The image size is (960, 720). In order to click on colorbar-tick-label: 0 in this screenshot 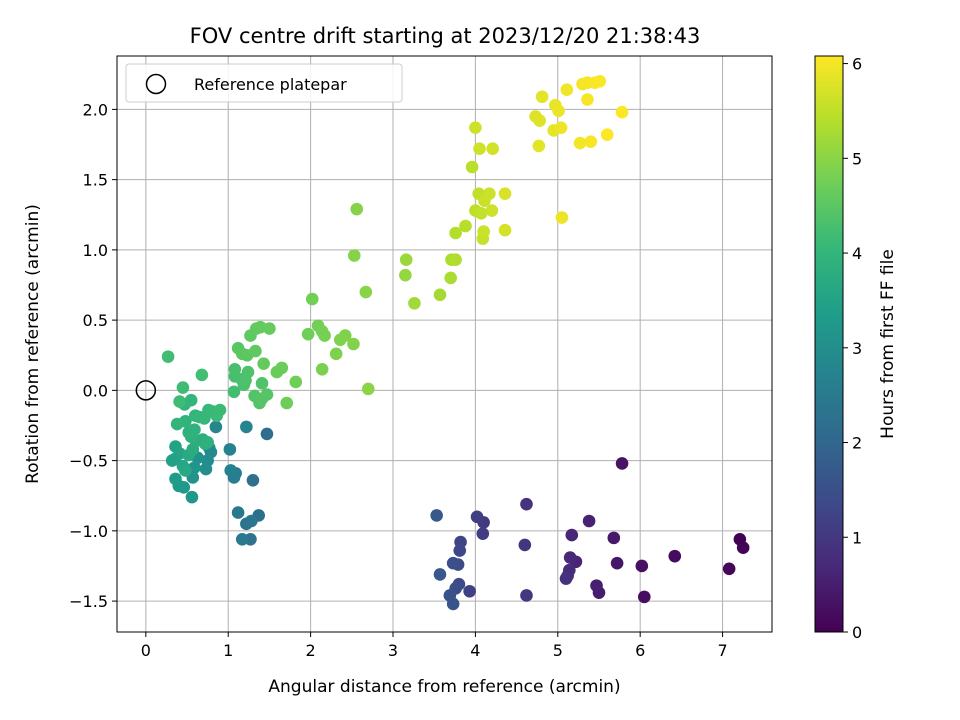, I will do `click(857, 632)`.